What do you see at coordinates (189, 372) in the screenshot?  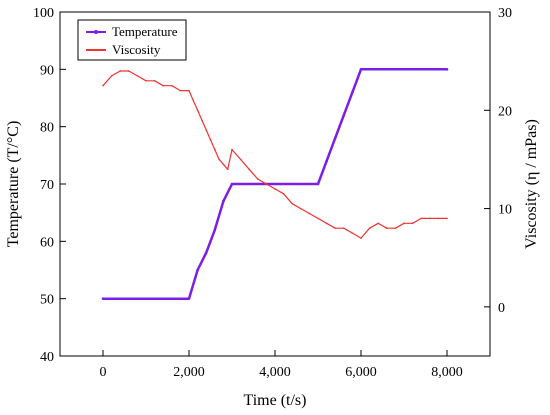 I see `x-tick-label: 2,000` at bounding box center [189, 372].